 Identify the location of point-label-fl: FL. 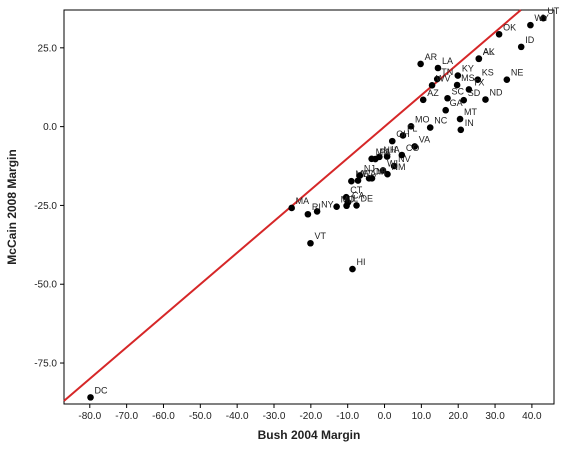
(412, 128).